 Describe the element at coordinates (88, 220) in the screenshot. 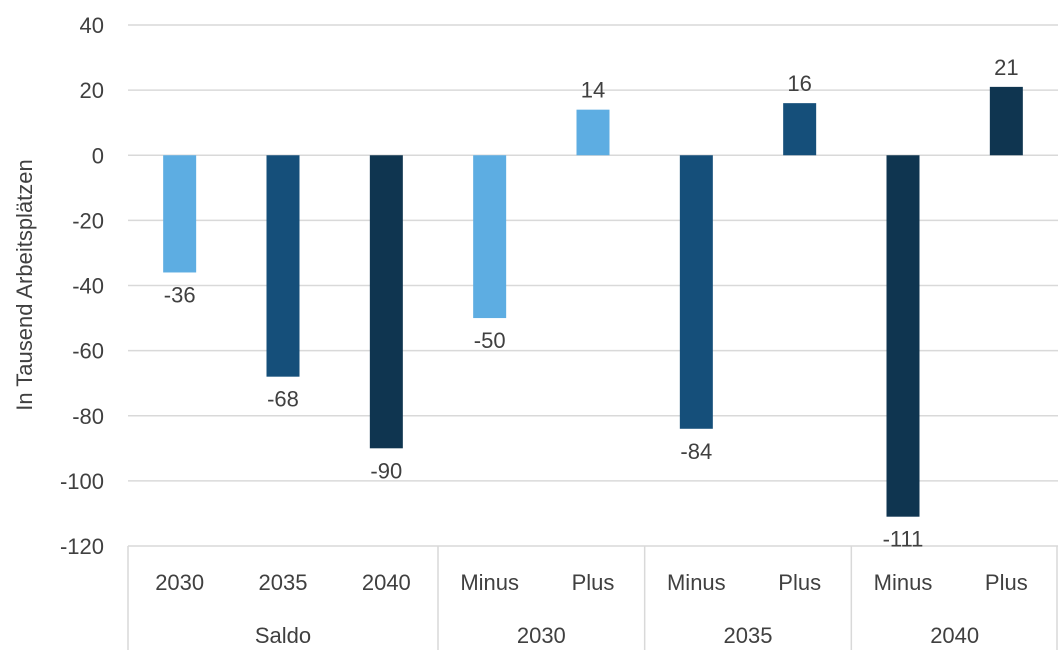

I see `y-tick-label: -20` at that location.